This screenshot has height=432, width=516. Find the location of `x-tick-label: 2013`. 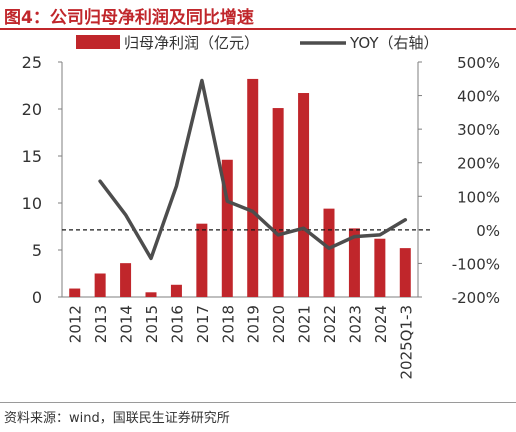

x-tick-label: 2013 is located at coordinates (101, 324).